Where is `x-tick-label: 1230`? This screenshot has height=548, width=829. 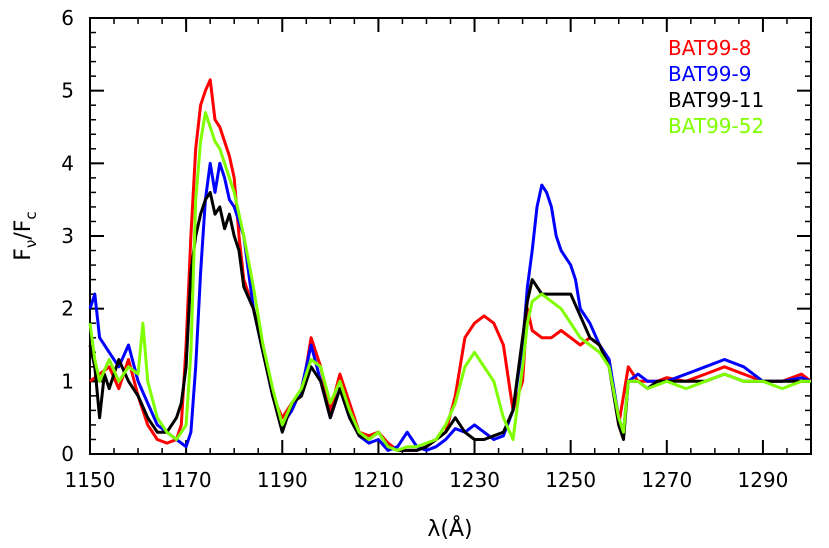 x-tick-label: 1230 is located at coordinates (474, 480).